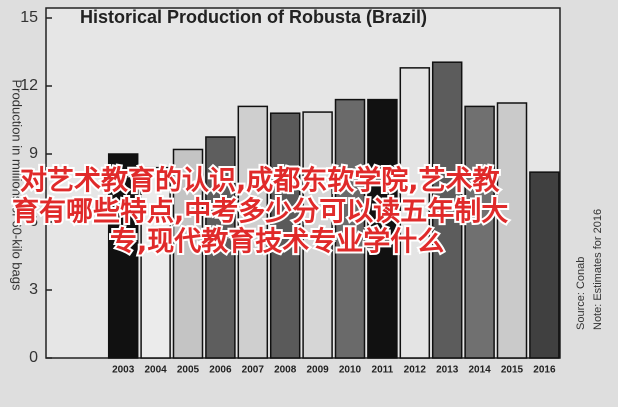 The width and height of the screenshot is (618, 407). What do you see at coordinates (17, 185) in the screenshot?
I see `y-axis-label: Production in millions of 60-kilo bags` at bounding box center [17, 185].